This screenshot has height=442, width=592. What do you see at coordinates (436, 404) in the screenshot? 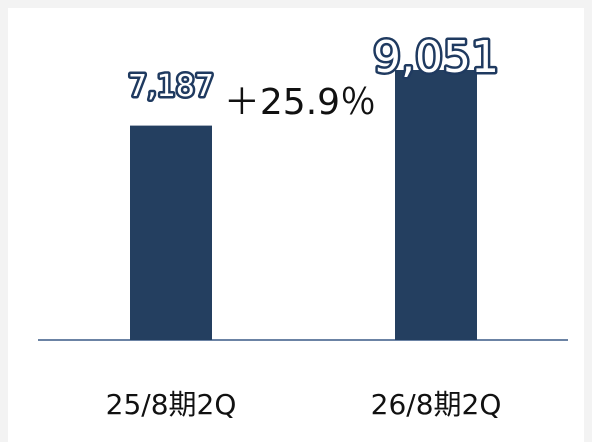
I see `x-tick-label: 26/8期2Q` at bounding box center [436, 404].